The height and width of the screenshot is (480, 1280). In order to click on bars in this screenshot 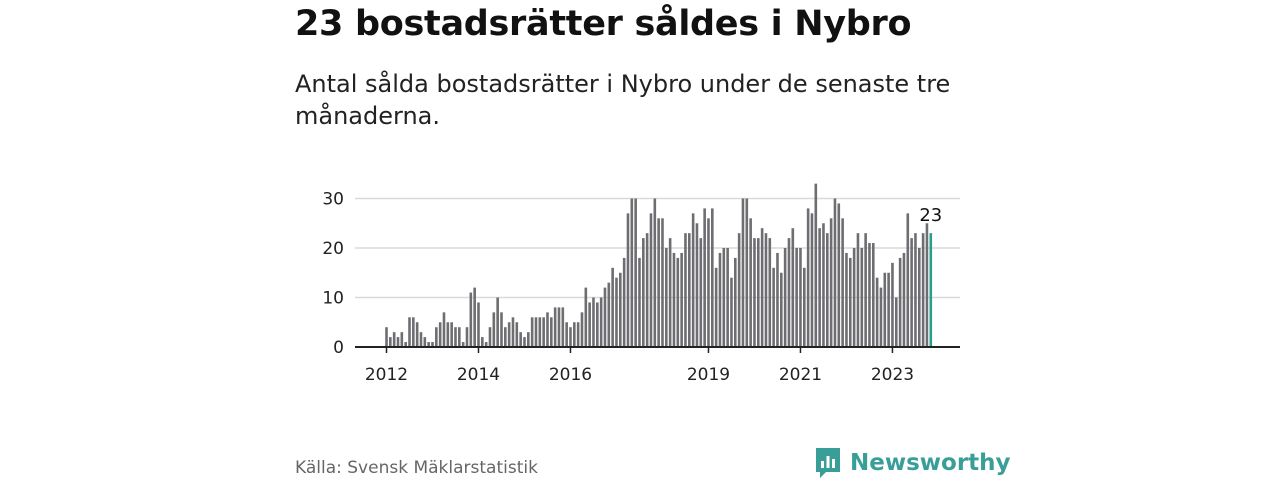, I will do `click(659, 265)`.